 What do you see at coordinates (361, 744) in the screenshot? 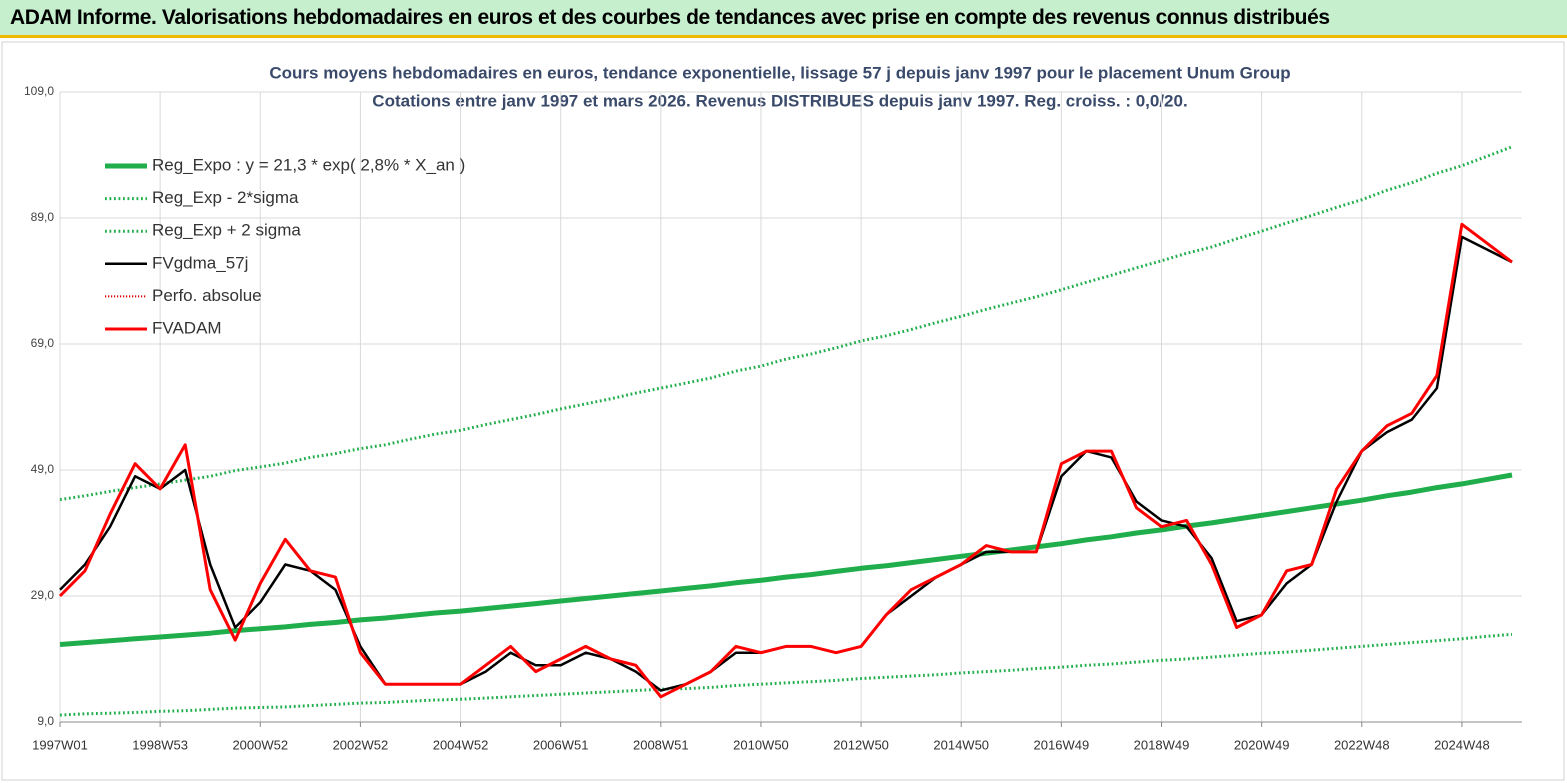
I see `x-tick-label: 2002W52` at bounding box center [361, 744].